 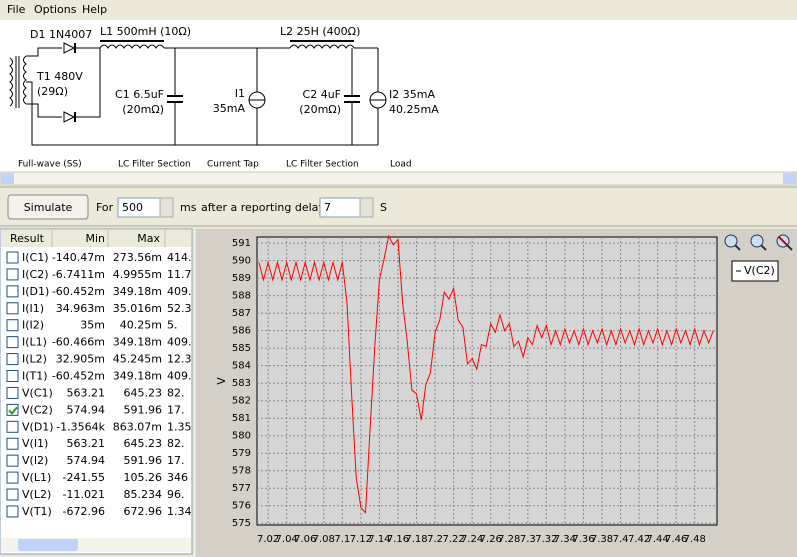 What do you see at coordinates (34, 342) in the screenshot?
I see `table-cell: I(L1)` at bounding box center [34, 342].